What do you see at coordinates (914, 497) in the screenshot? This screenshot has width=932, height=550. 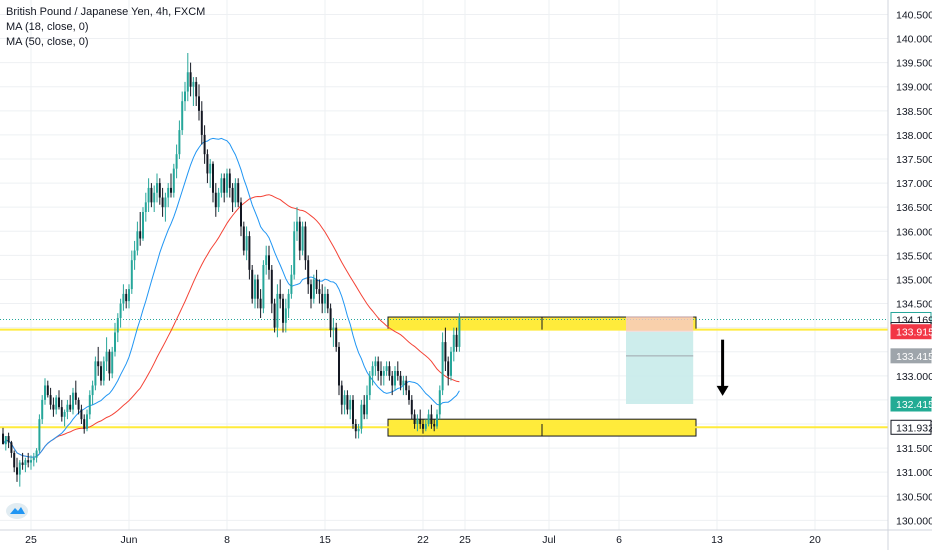 I see `y-tick-label: 130.500` at bounding box center [914, 497].